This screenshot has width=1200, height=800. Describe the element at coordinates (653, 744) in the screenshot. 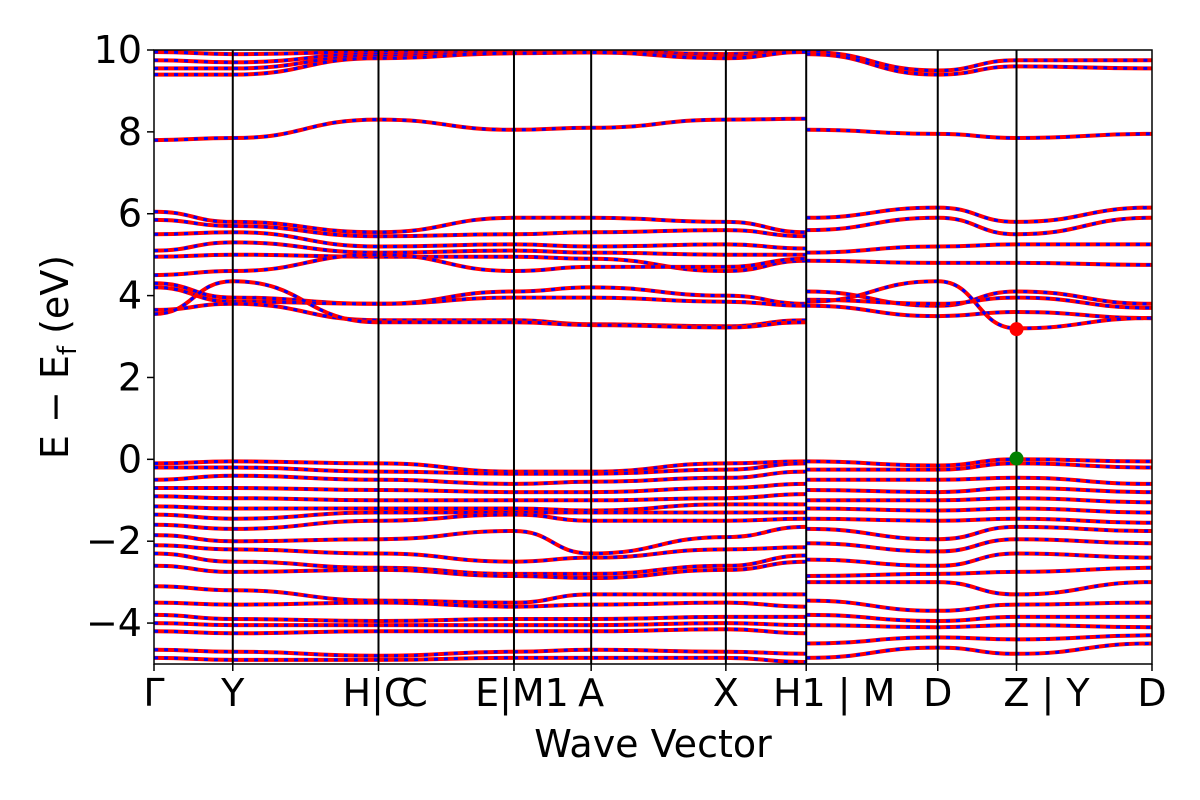

I see `x-axis-title: Wave Vector` at that location.